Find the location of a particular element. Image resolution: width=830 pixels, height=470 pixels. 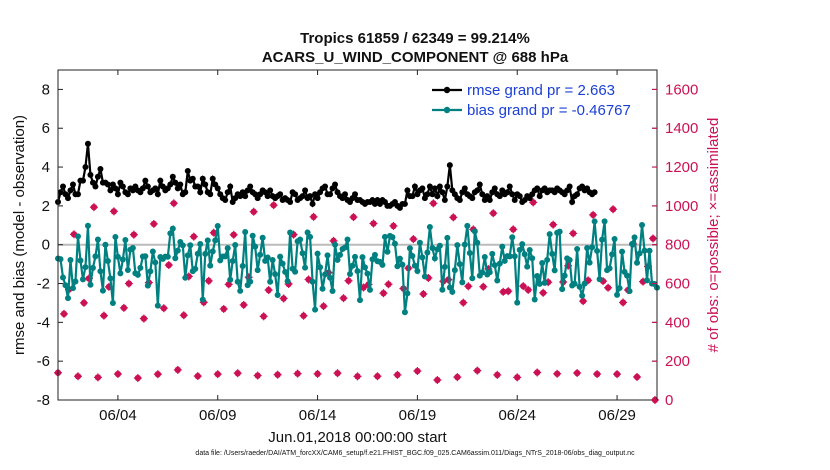

y-tick-label: -6 is located at coordinates (43, 361).